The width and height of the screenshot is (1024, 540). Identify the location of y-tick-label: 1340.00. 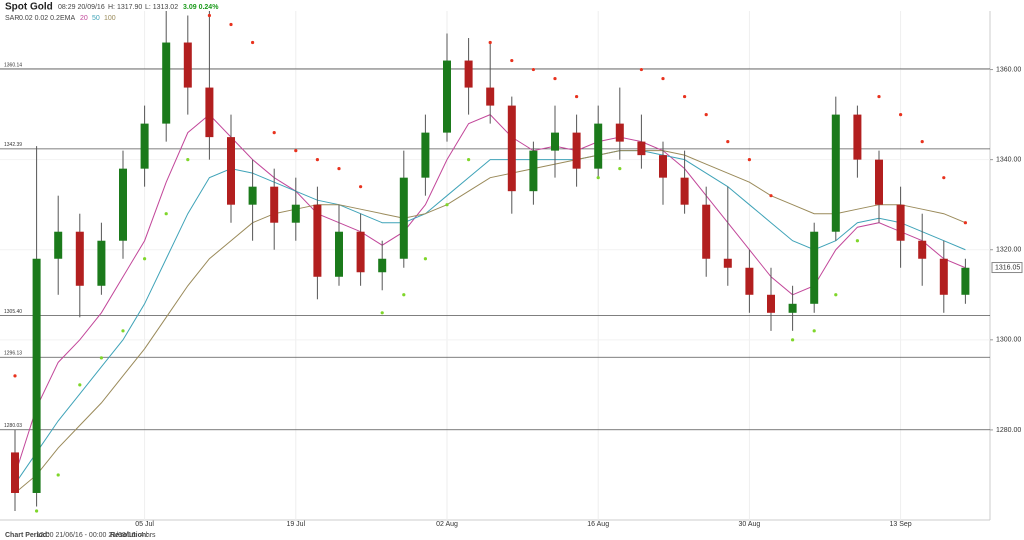
(1008, 159).